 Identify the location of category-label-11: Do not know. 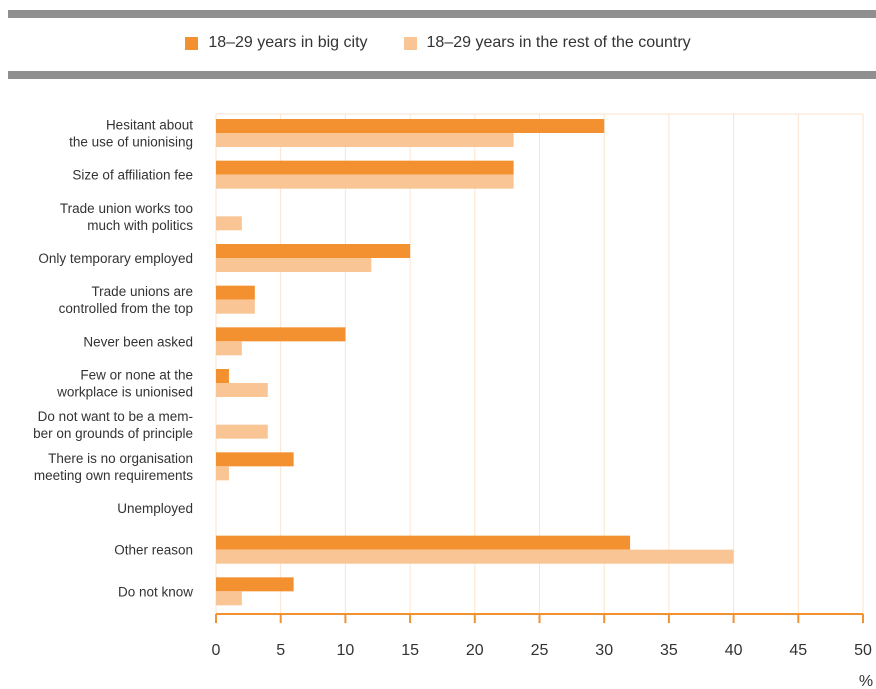
(155, 591).